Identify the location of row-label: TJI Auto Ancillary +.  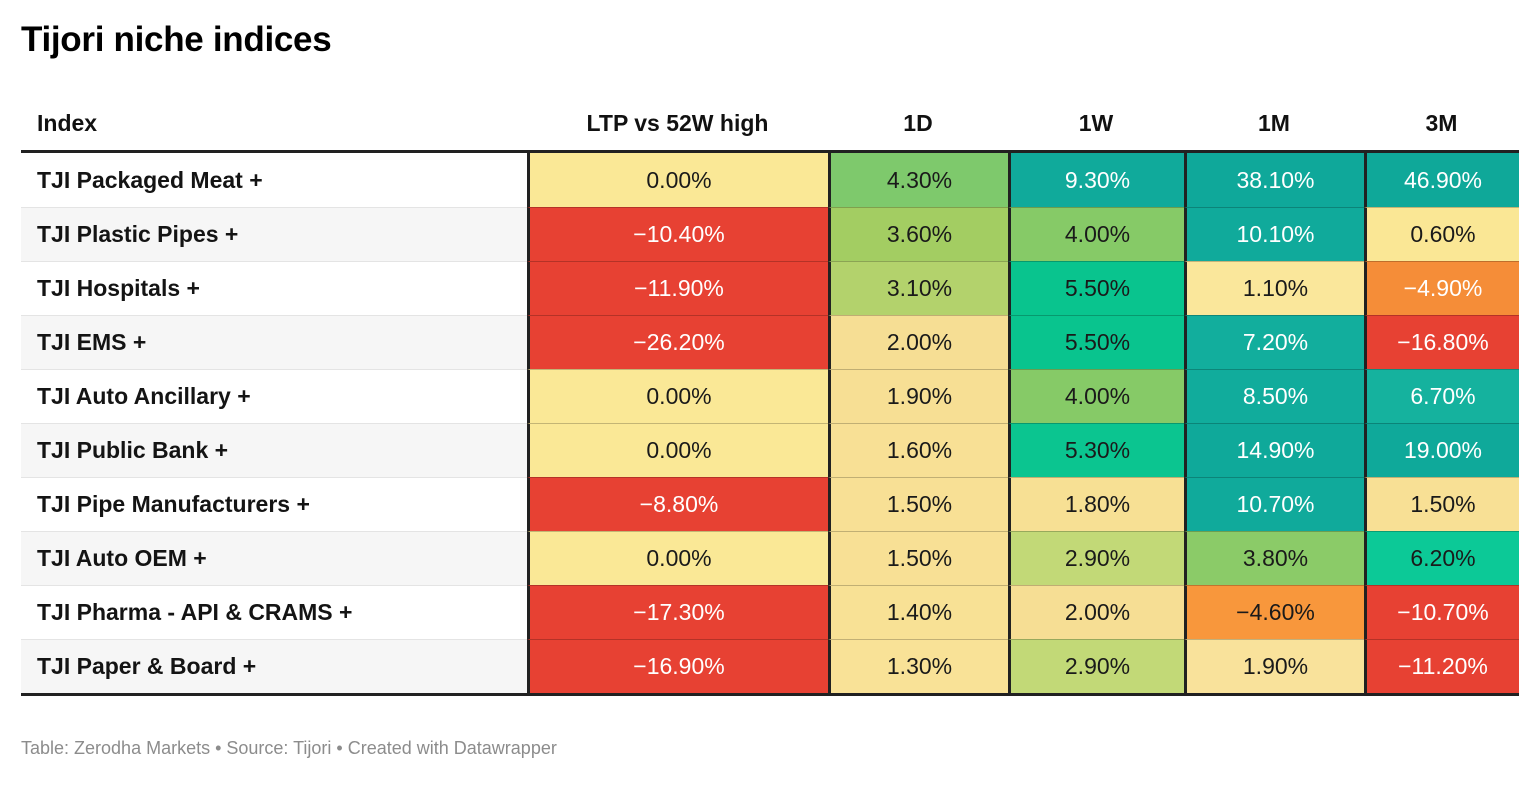
(274, 396).